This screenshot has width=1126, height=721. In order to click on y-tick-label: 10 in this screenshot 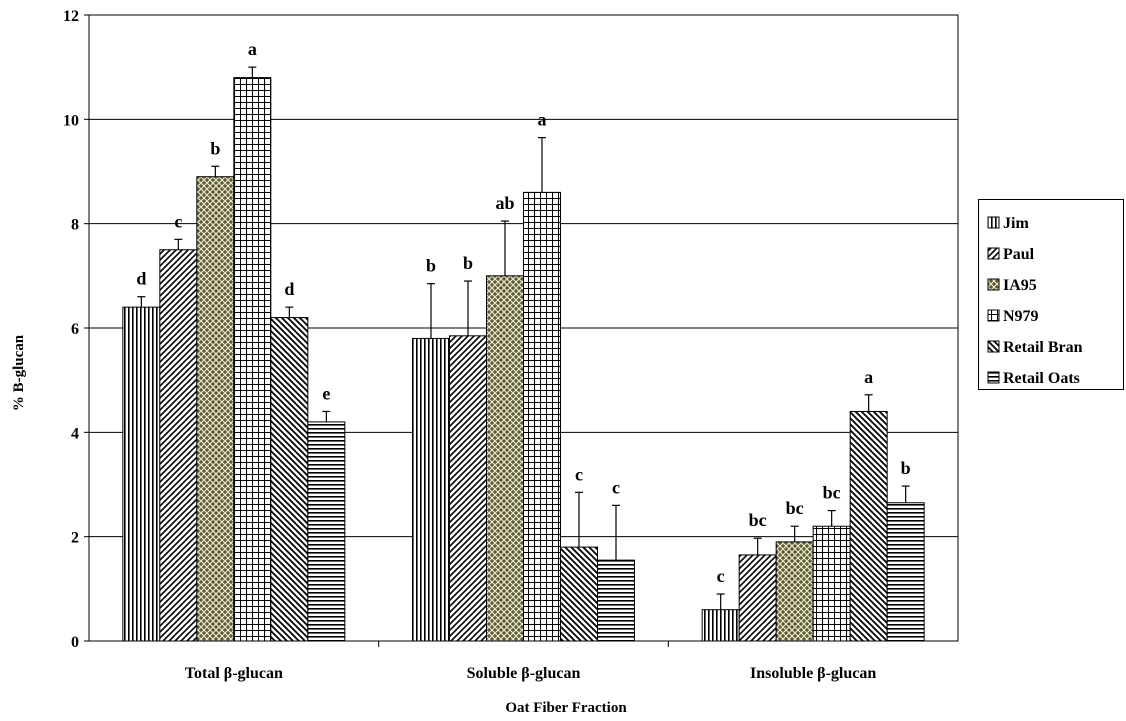, I will do `click(71, 120)`.